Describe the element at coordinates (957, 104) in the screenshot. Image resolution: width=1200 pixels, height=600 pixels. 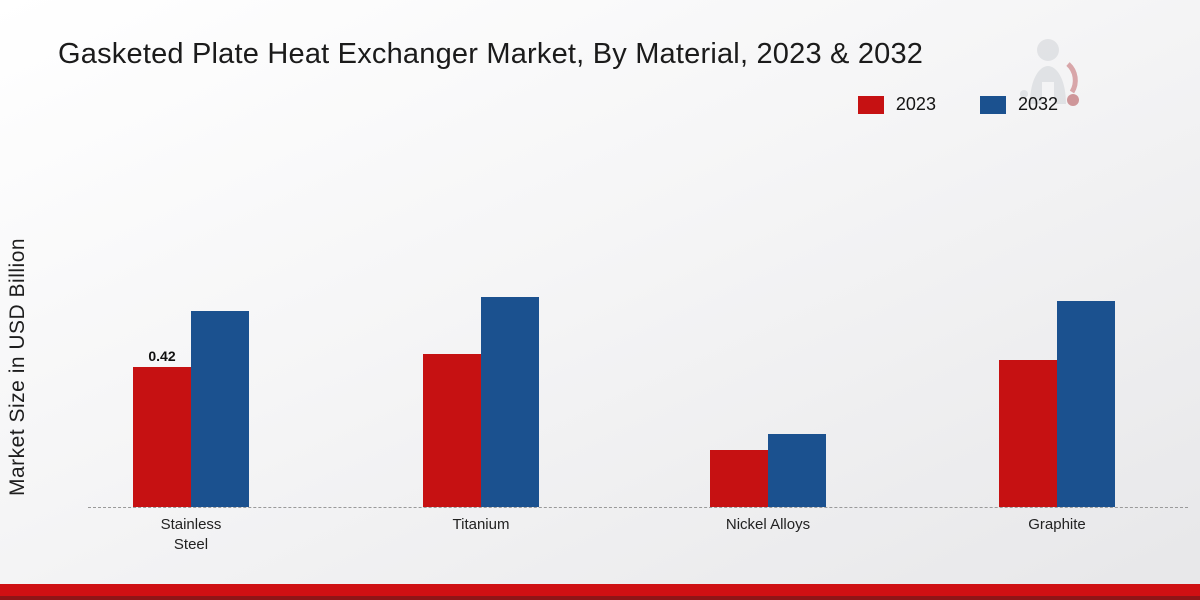
I see `legend: 2023 2032` at that location.